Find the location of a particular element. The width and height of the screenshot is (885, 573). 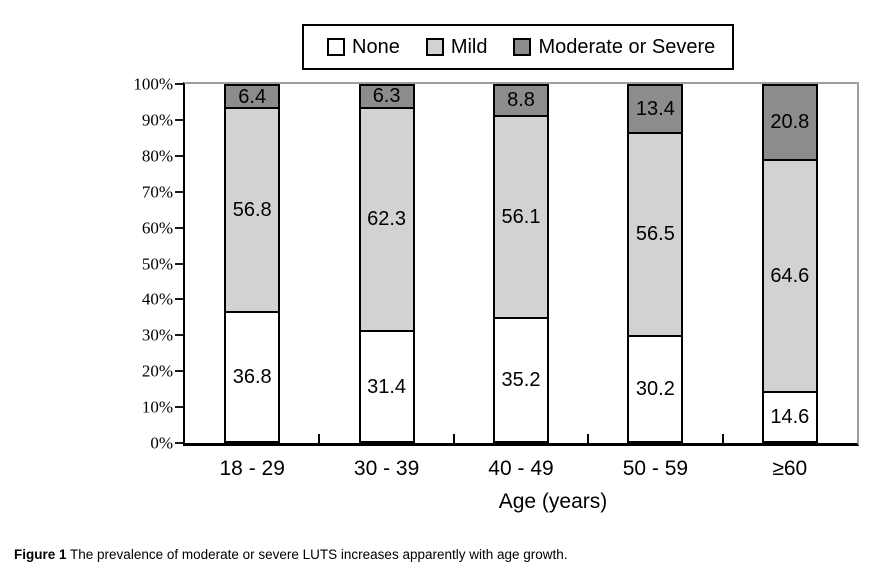

y-axis-tick-label: 40% is located at coordinates (157, 299).